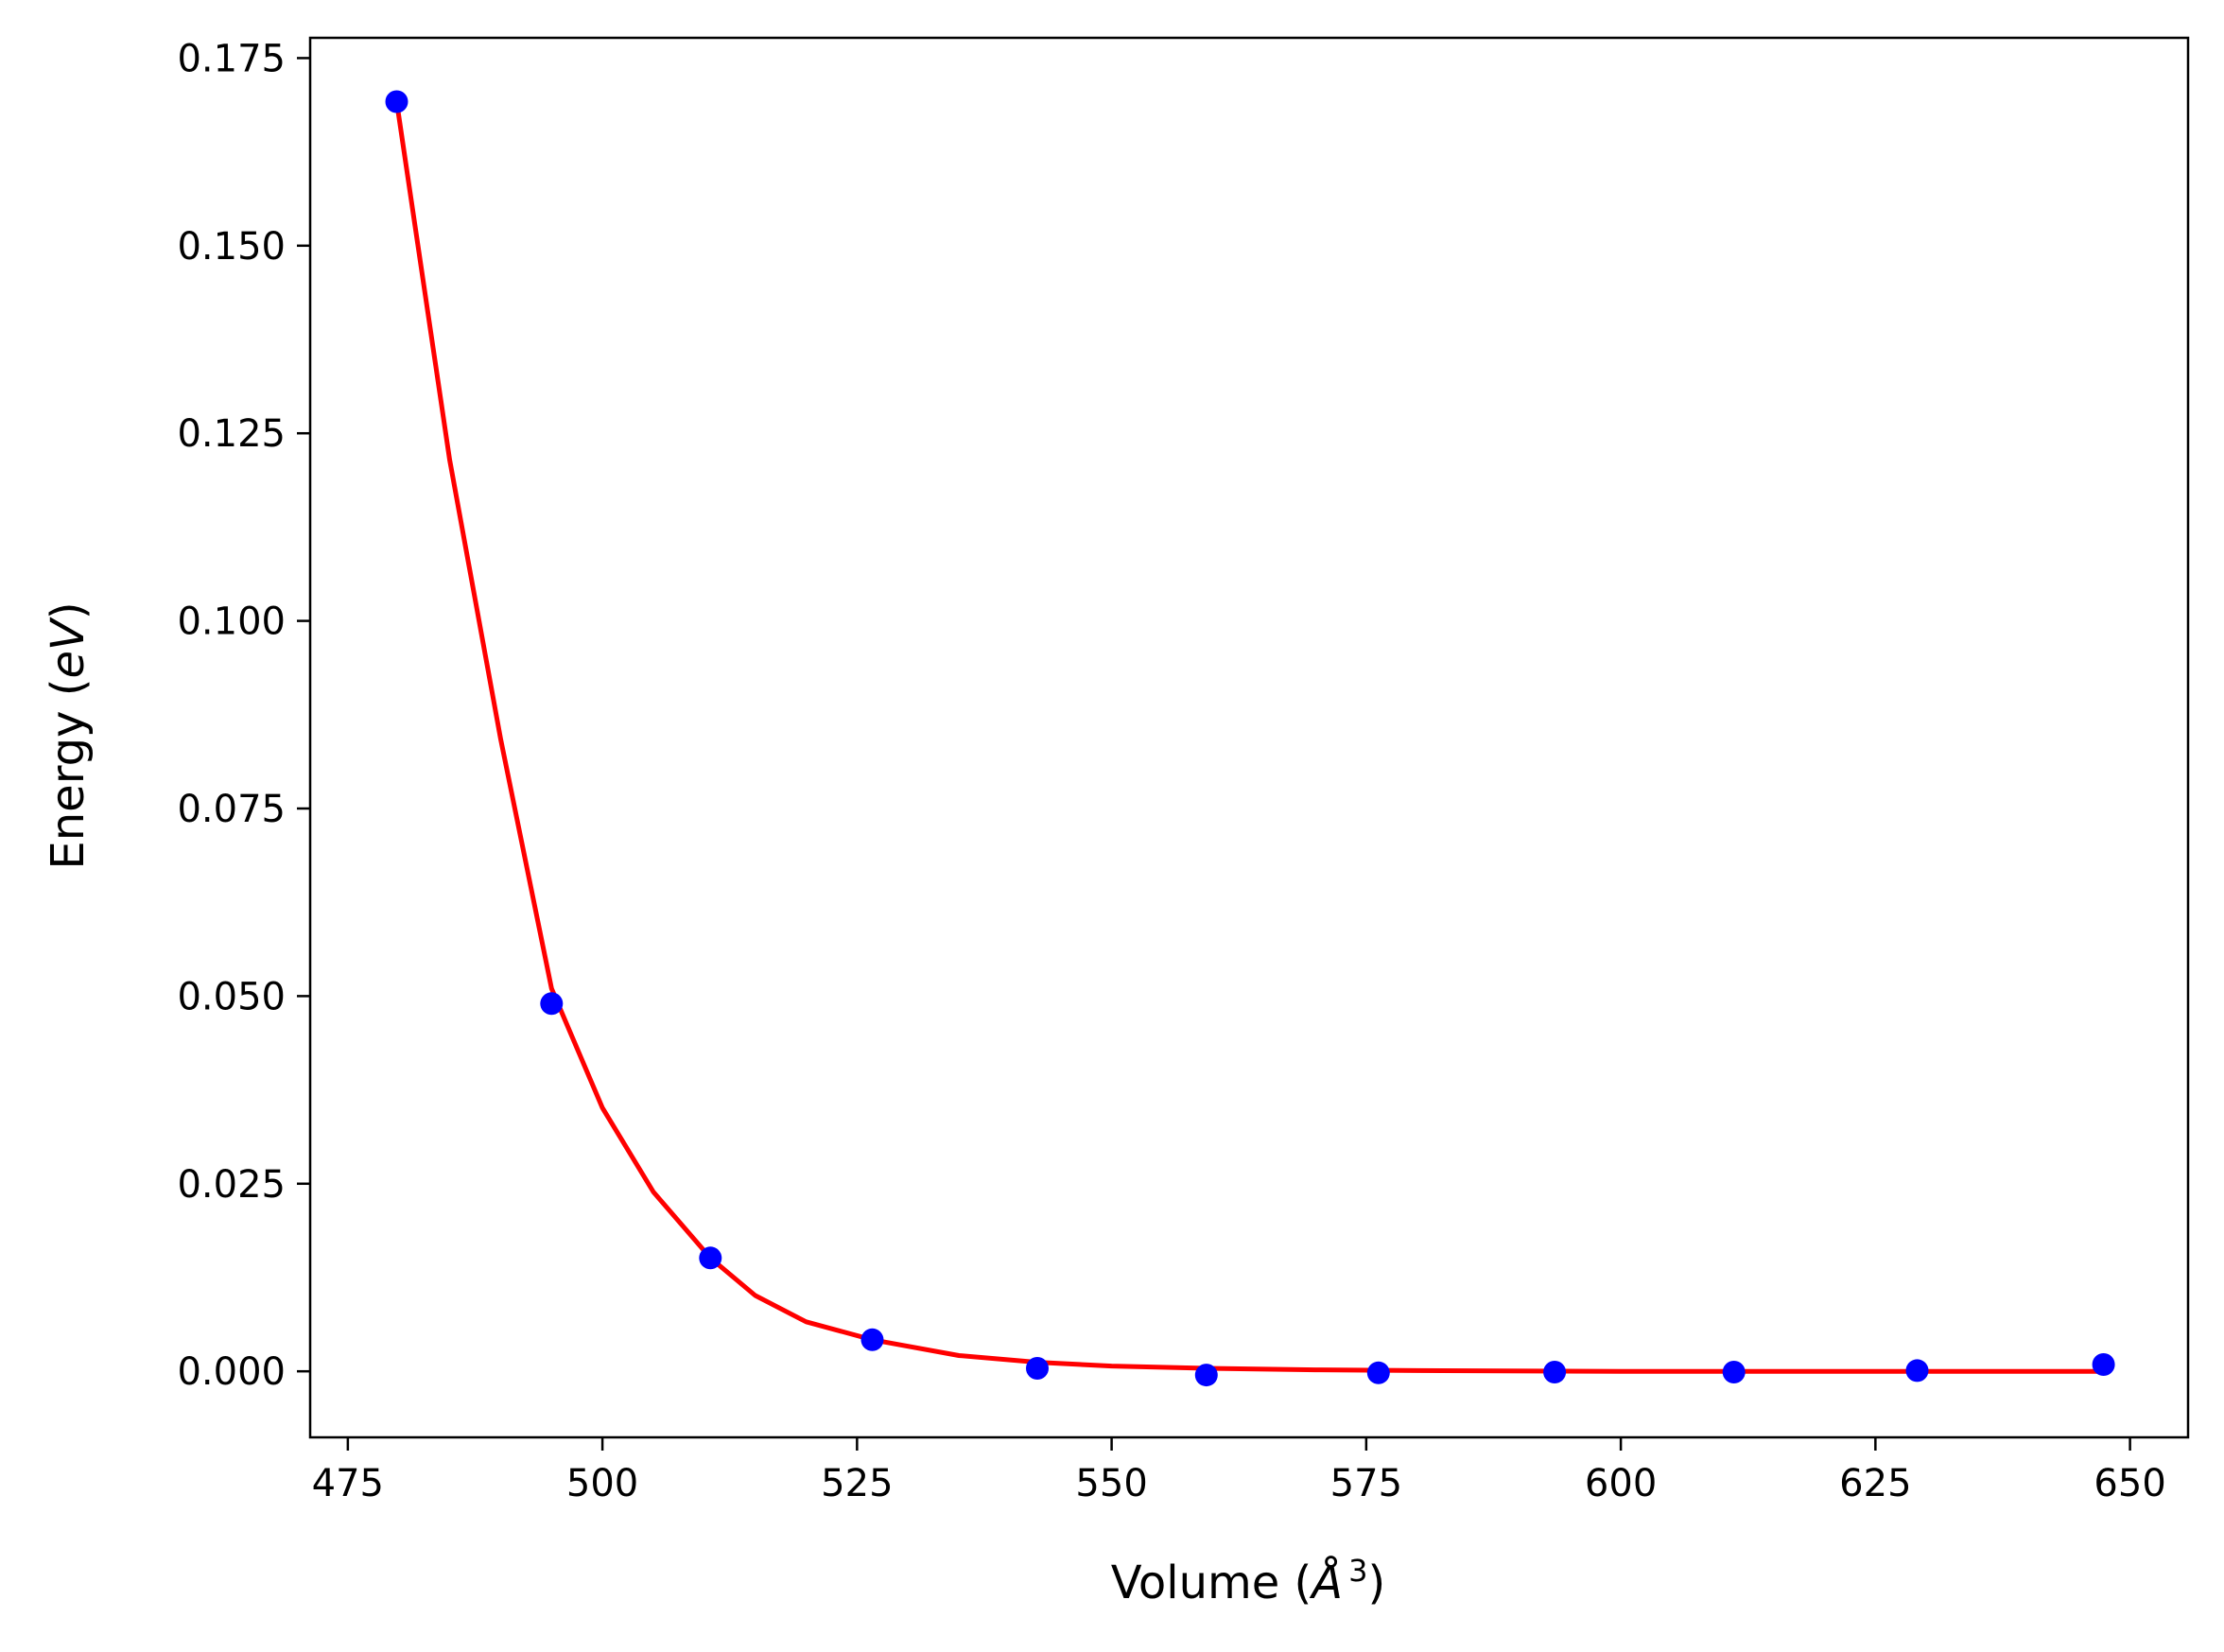  What do you see at coordinates (232, 434) in the screenshot?
I see `y-tick-label: 0.125` at bounding box center [232, 434].